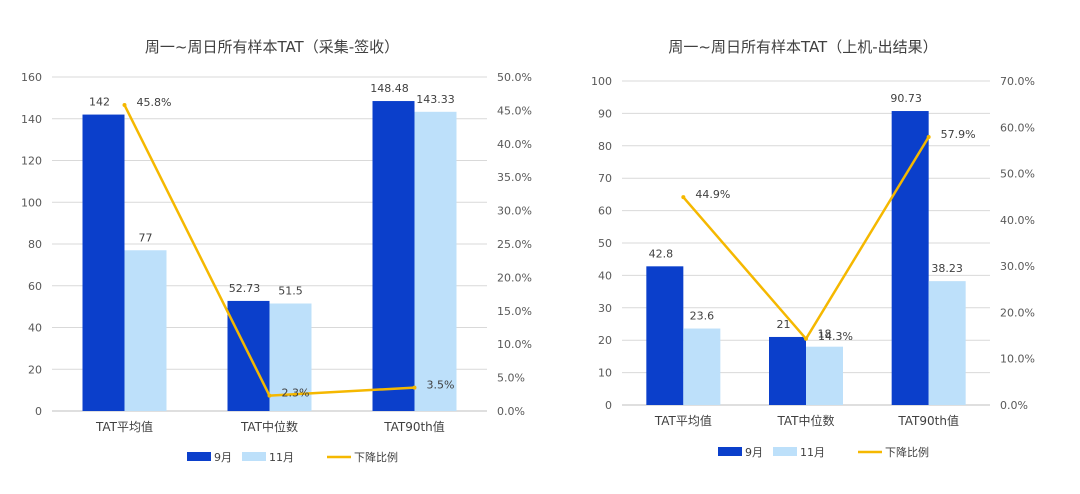  I want to click on y-tick-label: 120, so click(31, 161).